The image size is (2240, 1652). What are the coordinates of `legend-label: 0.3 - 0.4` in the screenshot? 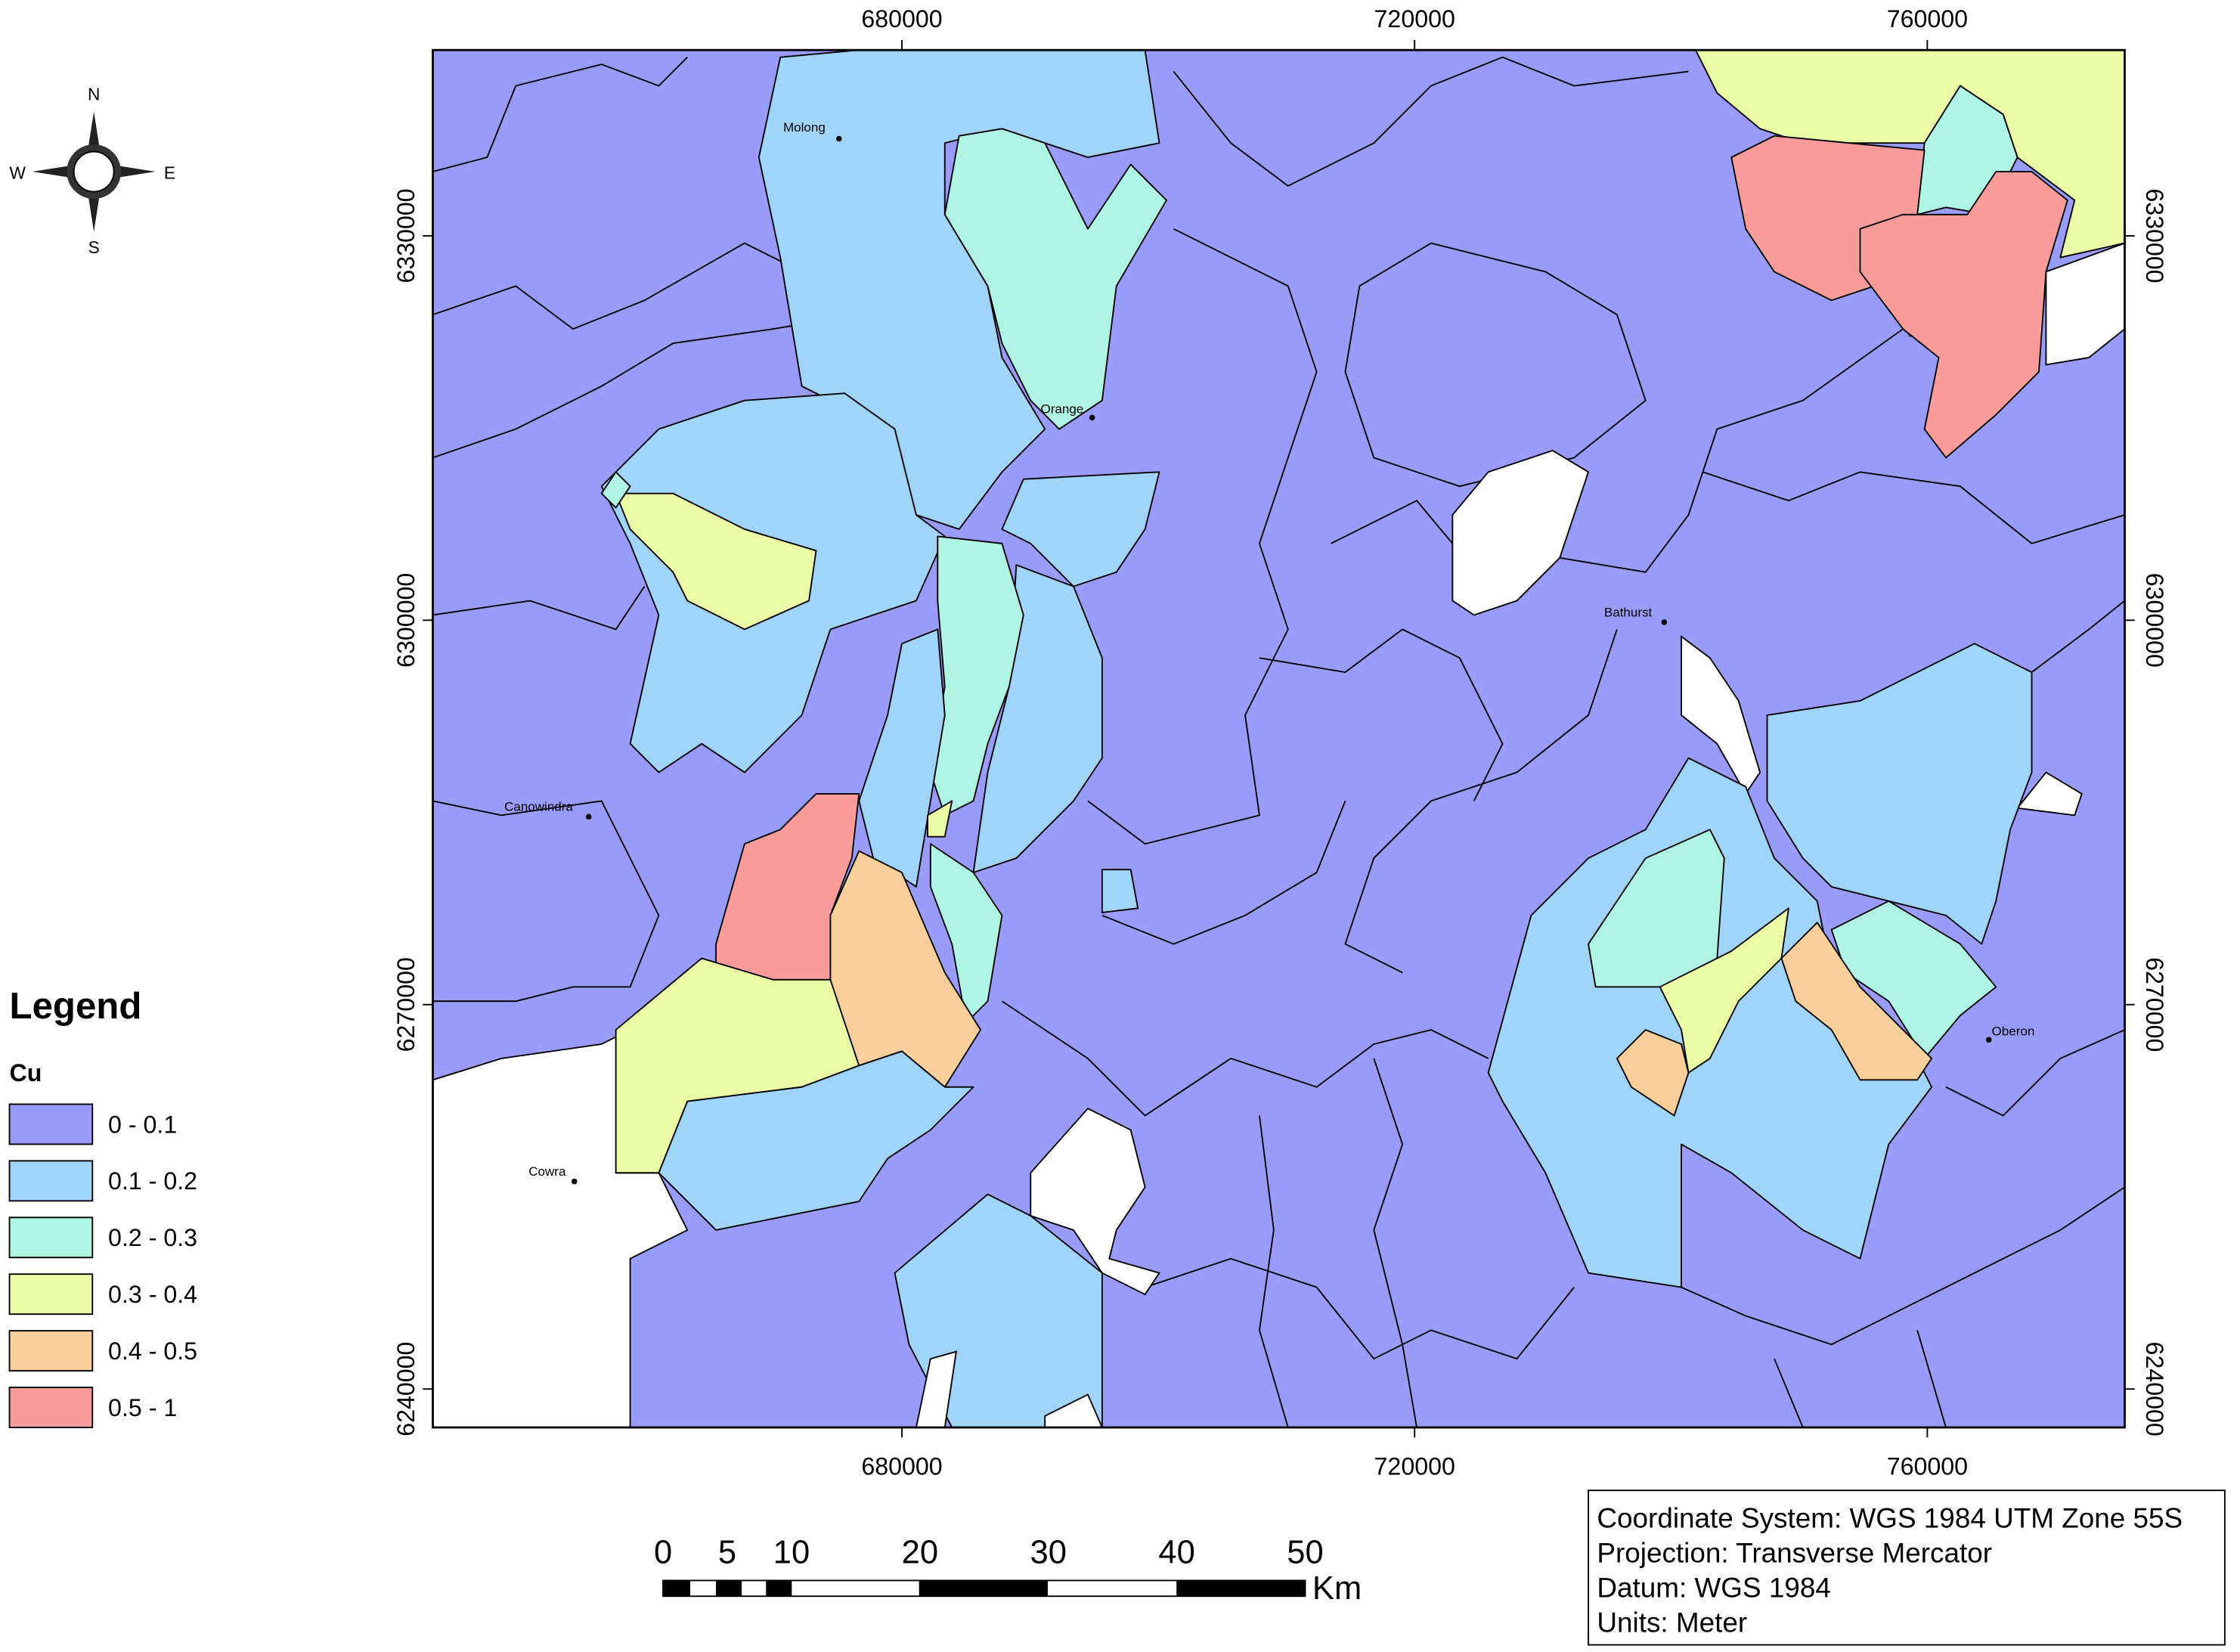 It's located at (152, 1295).